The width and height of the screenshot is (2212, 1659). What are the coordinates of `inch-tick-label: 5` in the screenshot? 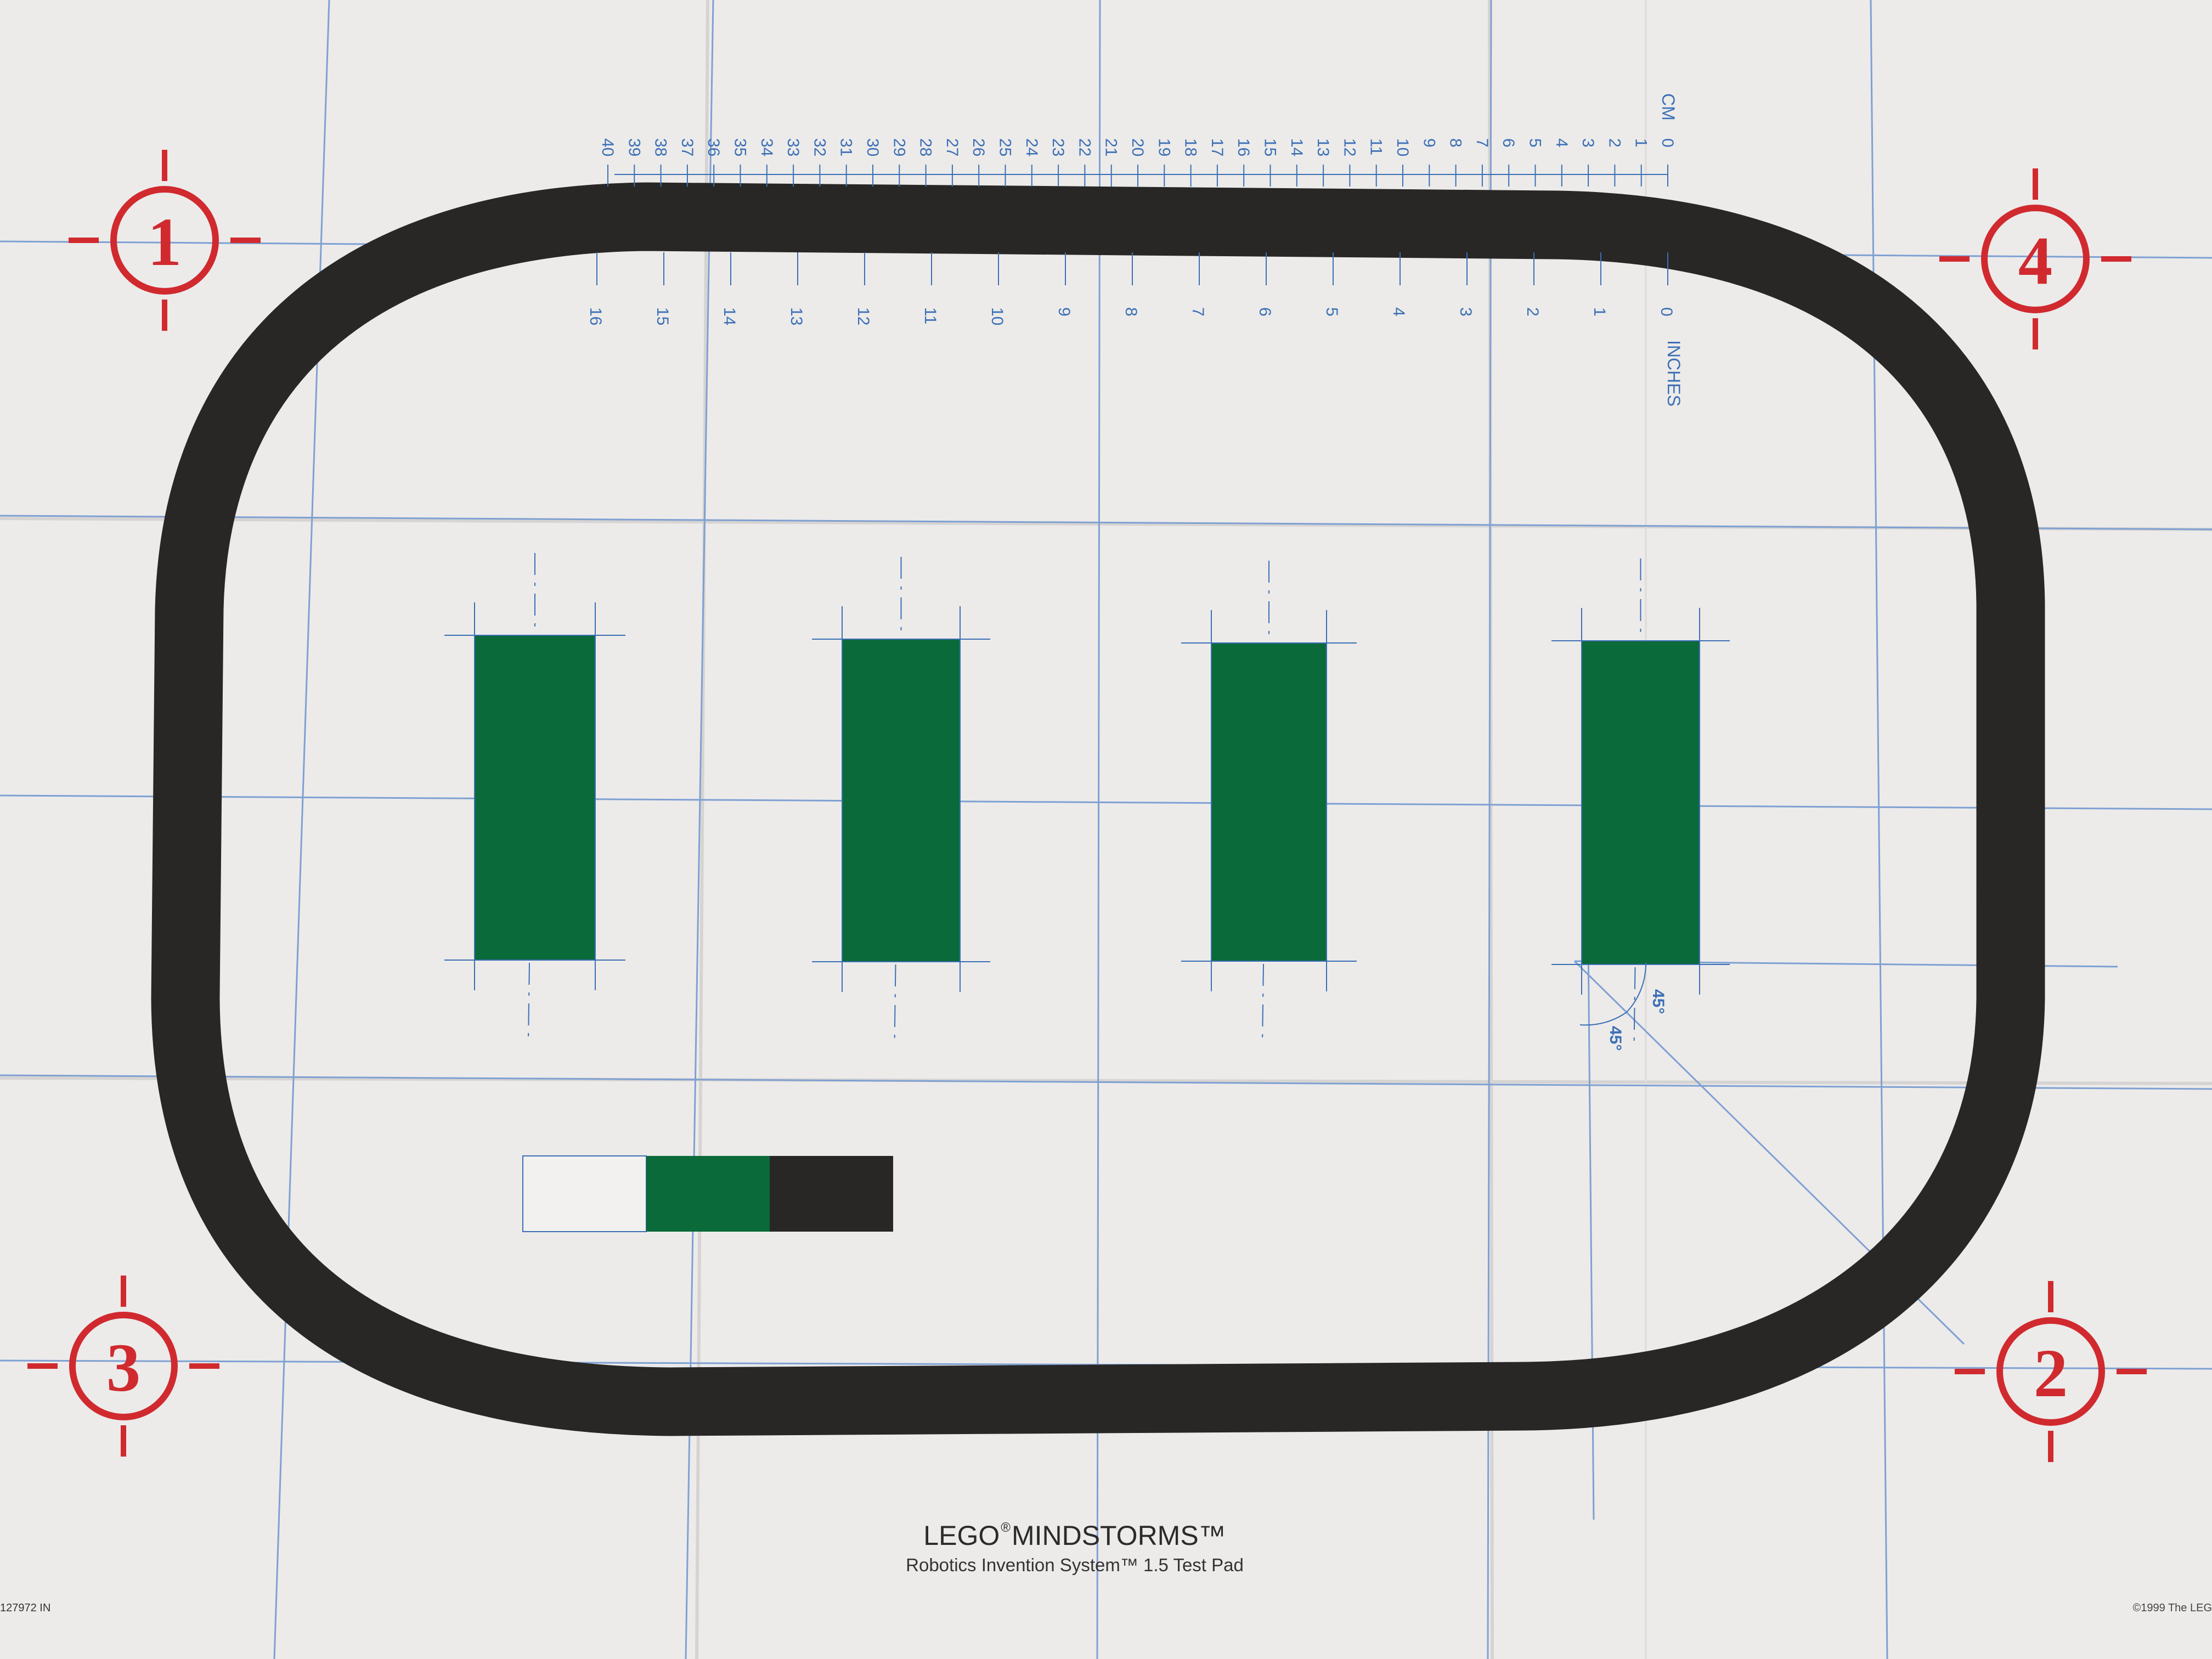 It's located at (1332, 312).